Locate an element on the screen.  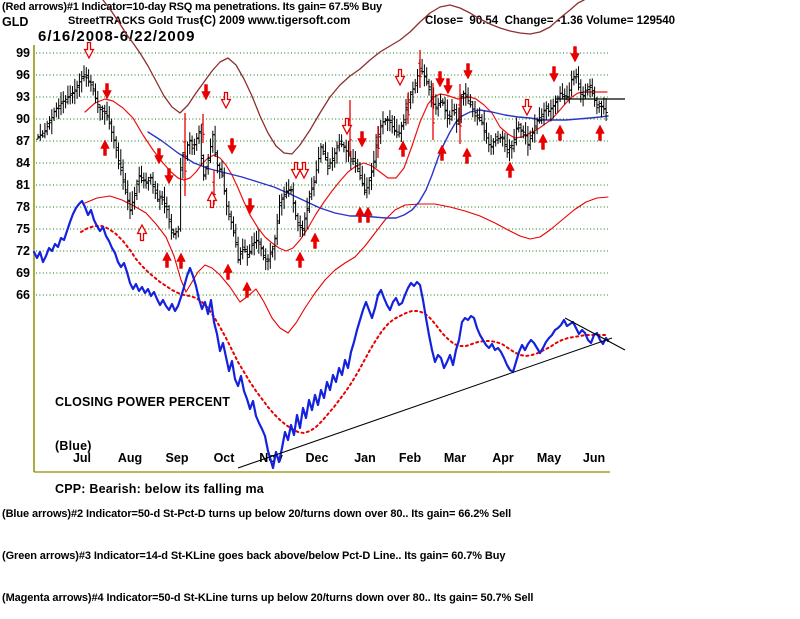
cp-annotation-color: (Blue) is located at coordinates (73, 445).